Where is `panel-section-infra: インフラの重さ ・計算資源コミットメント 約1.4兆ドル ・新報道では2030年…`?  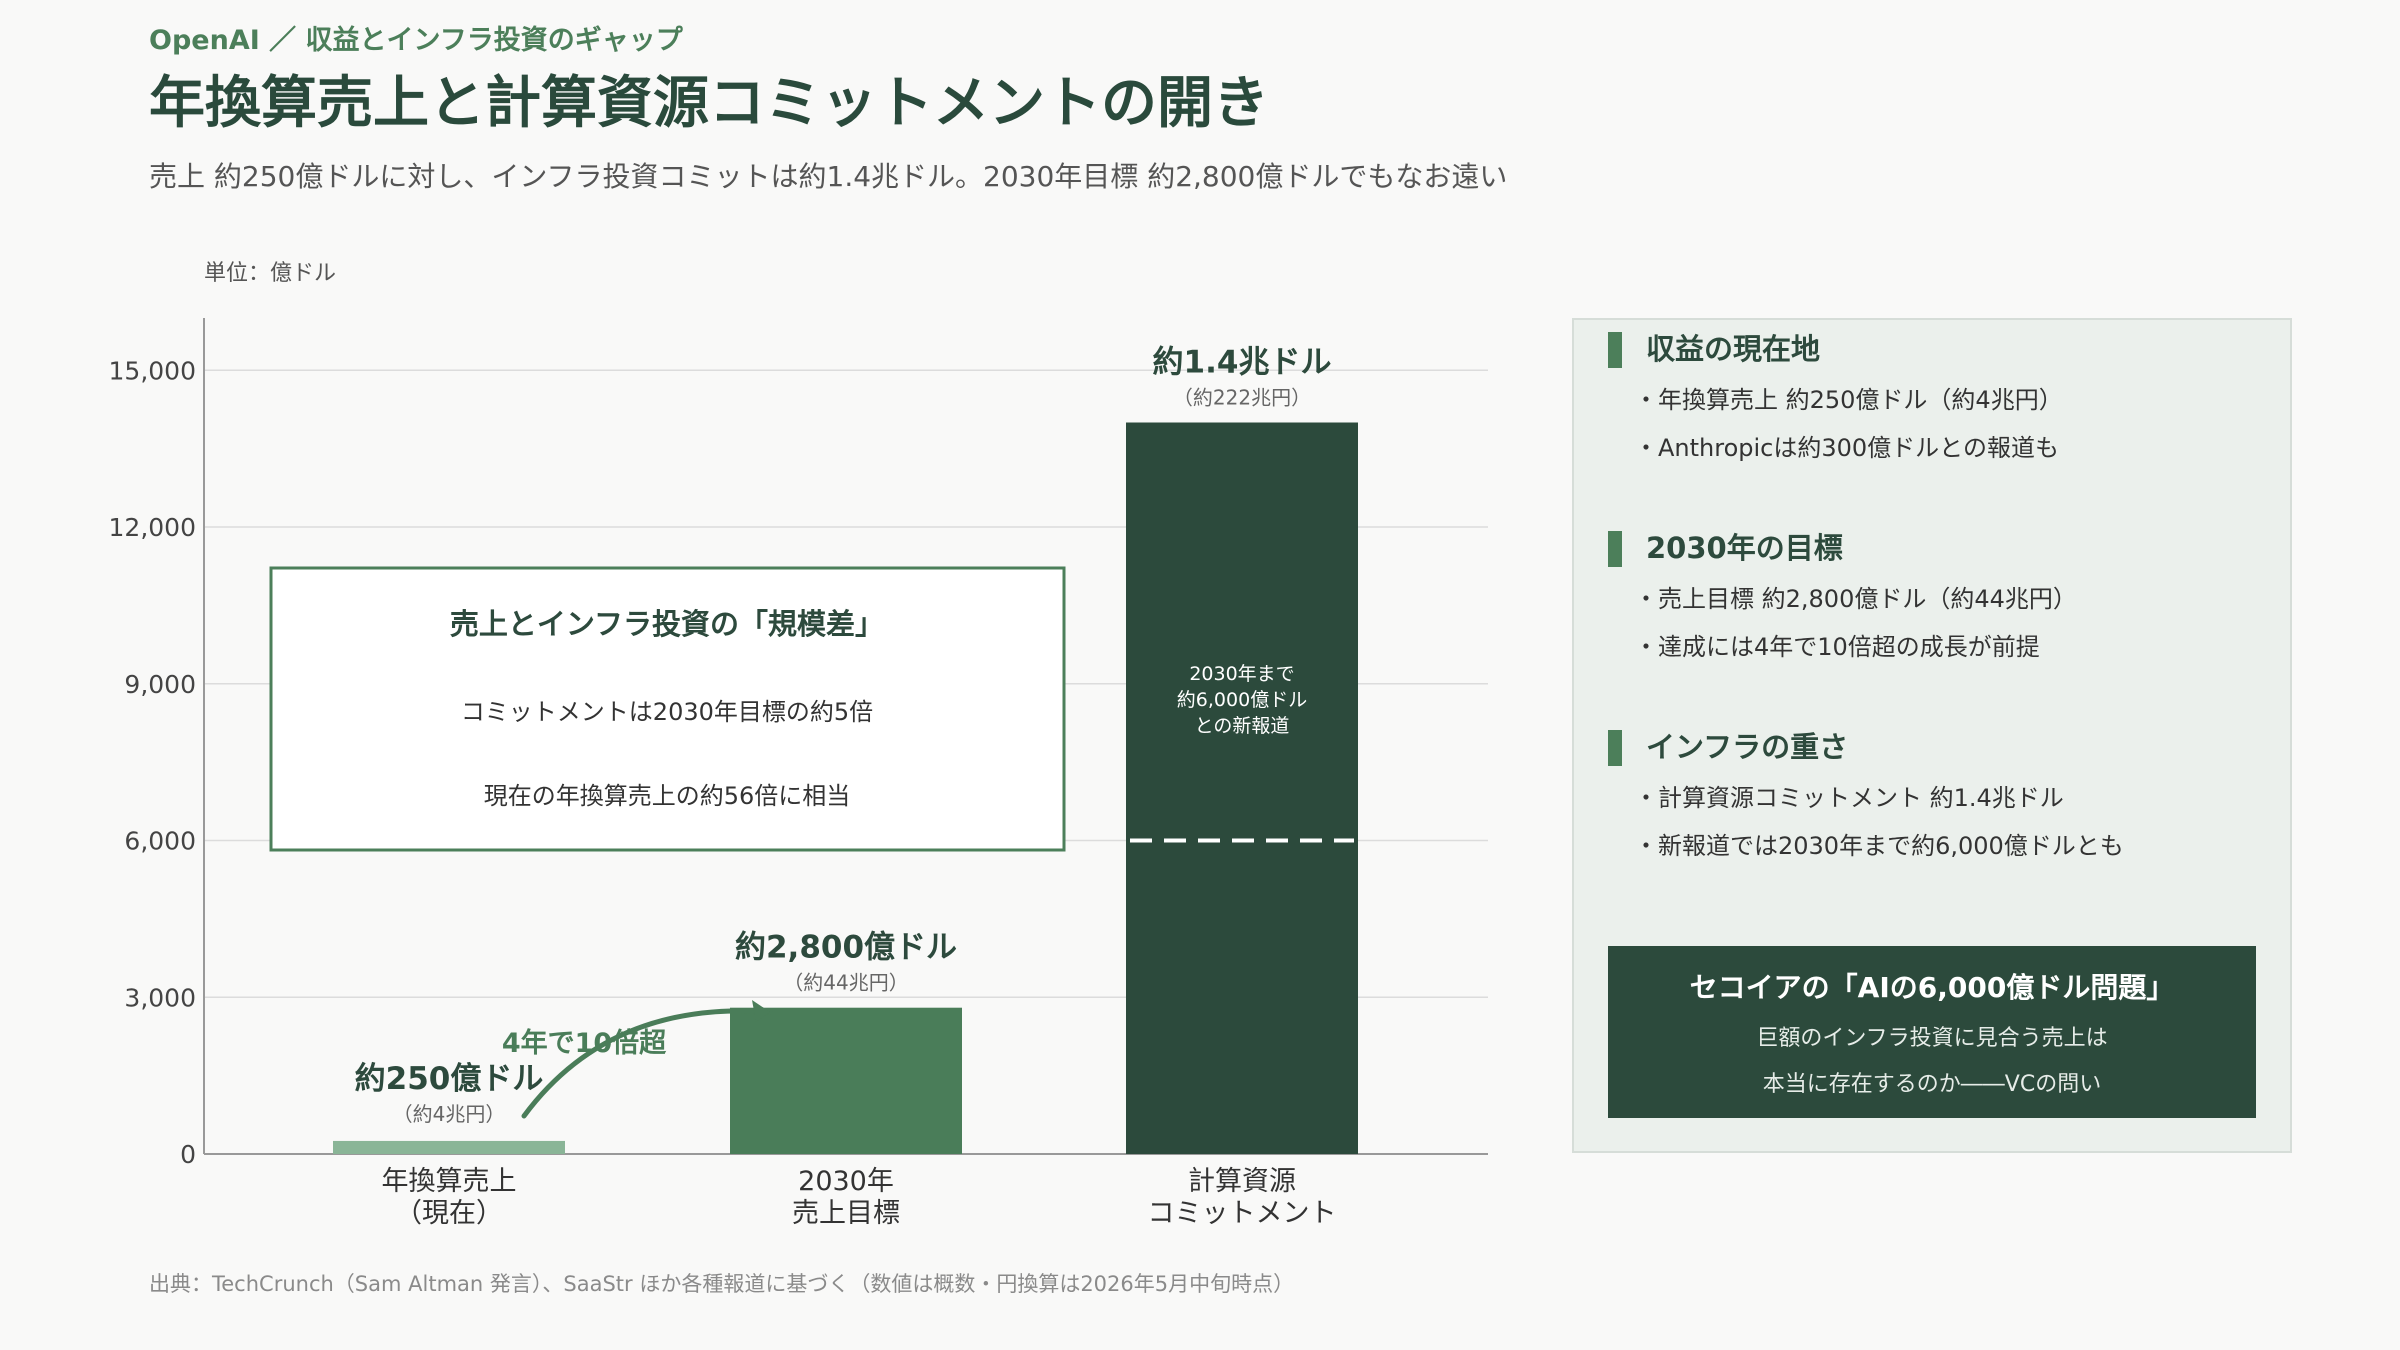 panel-section-infra: インフラの重さ ・計算資源コミットメント 約1.4兆ドル ・新報道では2030年… is located at coordinates (1938, 796).